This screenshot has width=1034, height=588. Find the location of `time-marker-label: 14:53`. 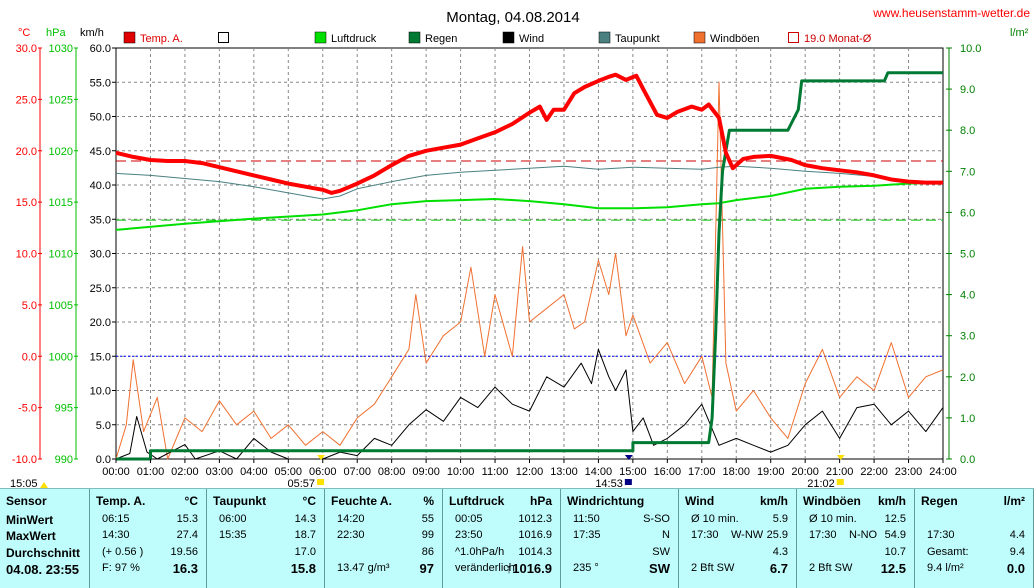

time-marker-label: 14:53 is located at coordinates (609, 483).